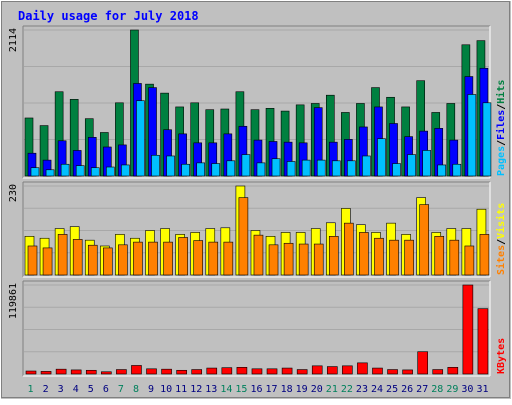 This screenshot has width=512, height=405. I want to click on x-tick-label-day-30: 30, so click(467, 389).